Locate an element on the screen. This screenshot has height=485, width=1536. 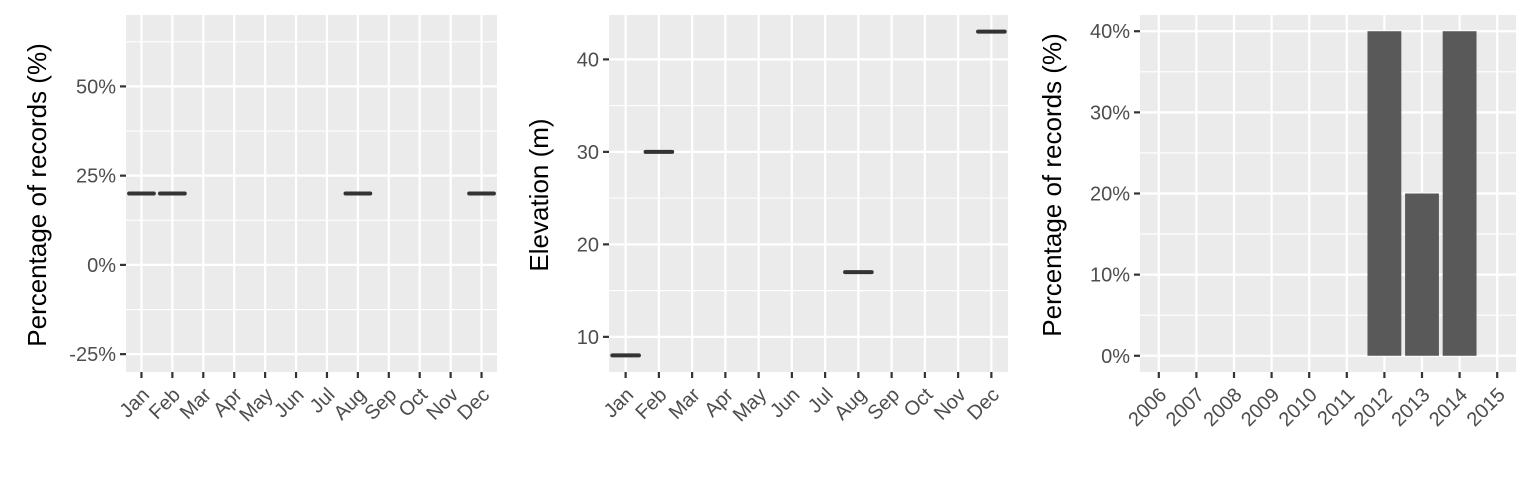
bar-2013 is located at coordinates (1422, 274).